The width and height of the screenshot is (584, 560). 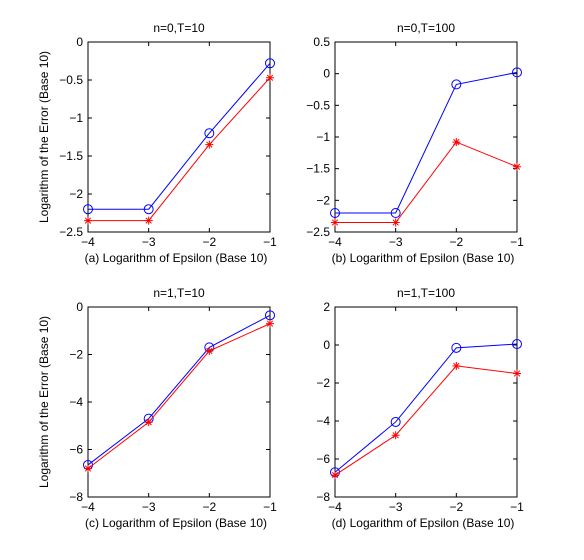 I want to click on chart-title: n=0,T=100, so click(x=426, y=28).